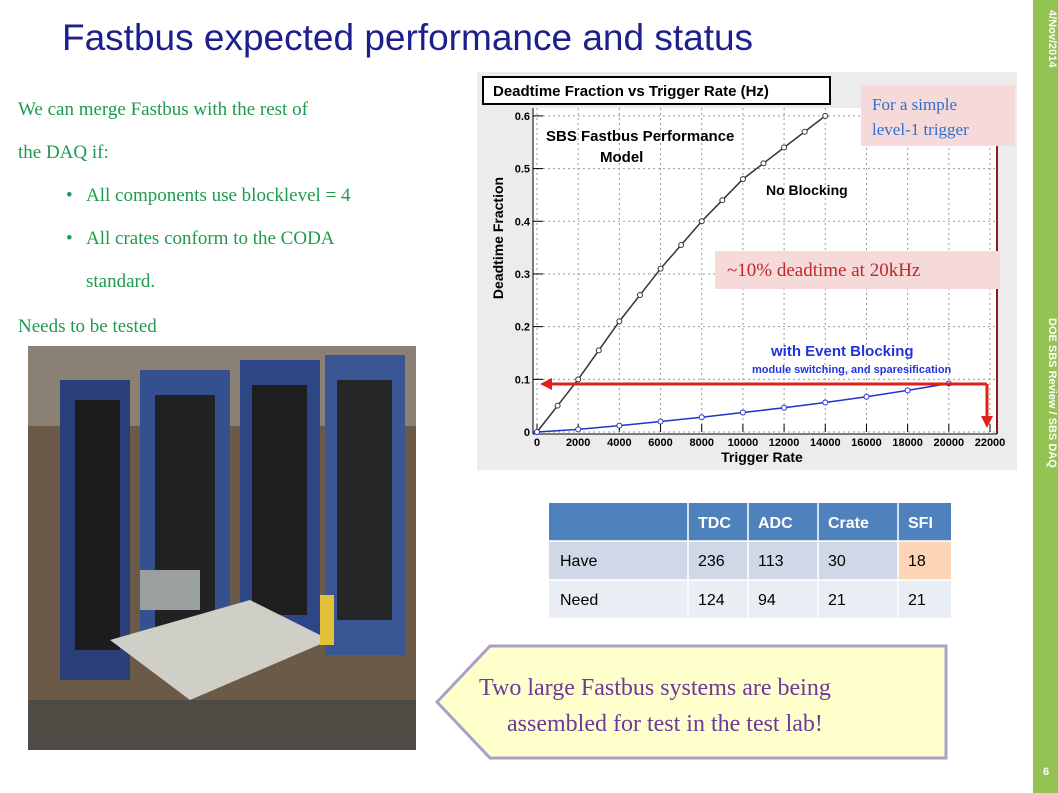 The height and width of the screenshot is (793, 1058). I want to click on sidebar-date: 4/Nov/2014, so click(1052, 39).